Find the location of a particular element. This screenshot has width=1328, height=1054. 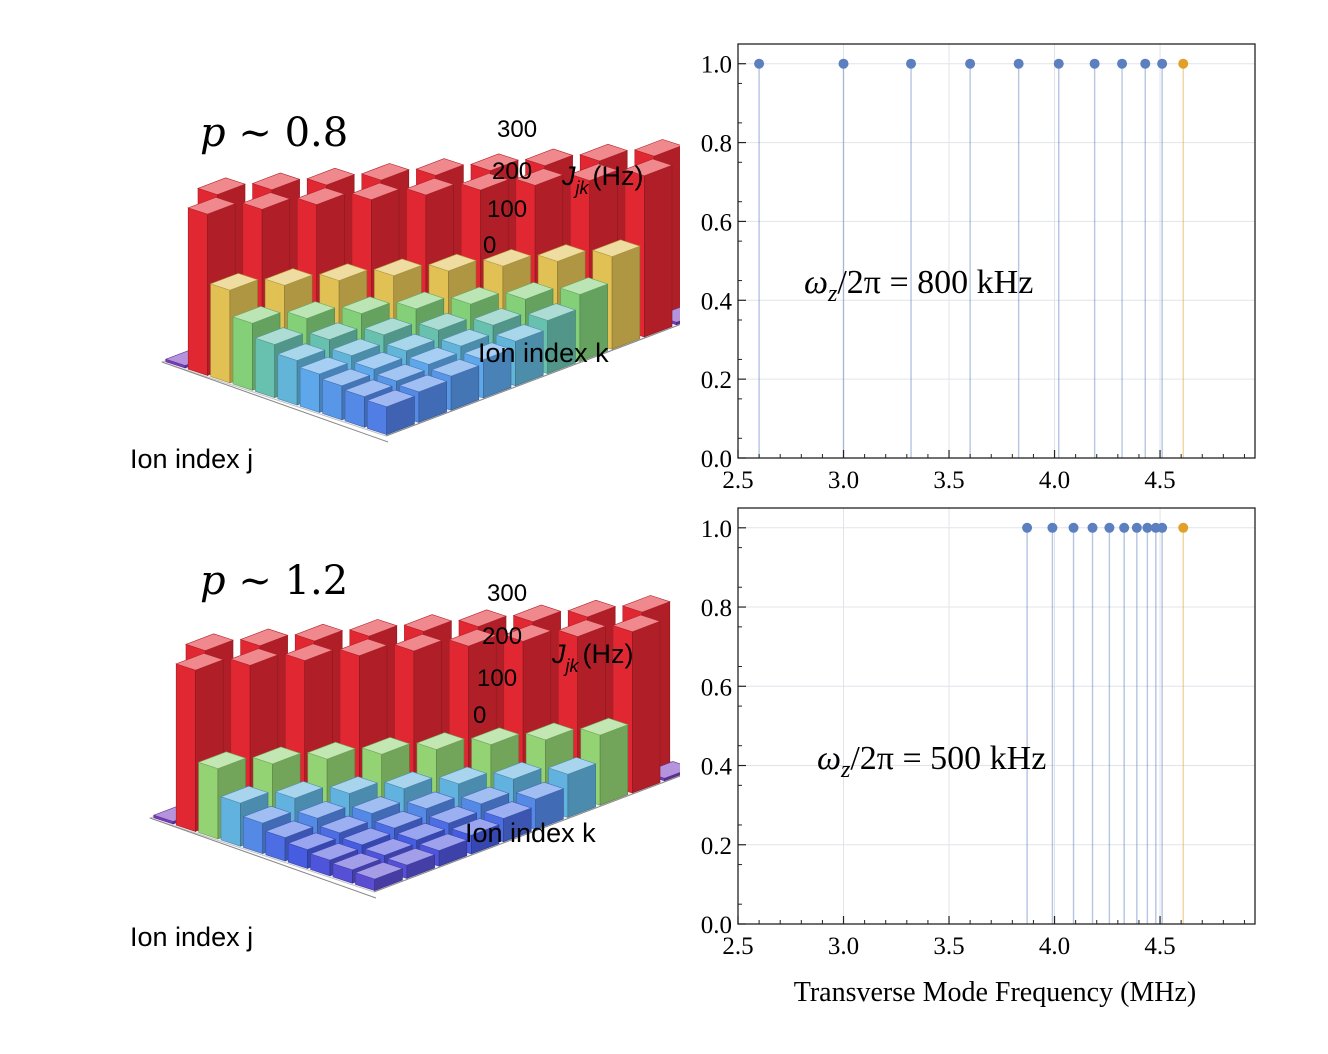

x-tick-label: 2.5 is located at coordinates (737, 480).